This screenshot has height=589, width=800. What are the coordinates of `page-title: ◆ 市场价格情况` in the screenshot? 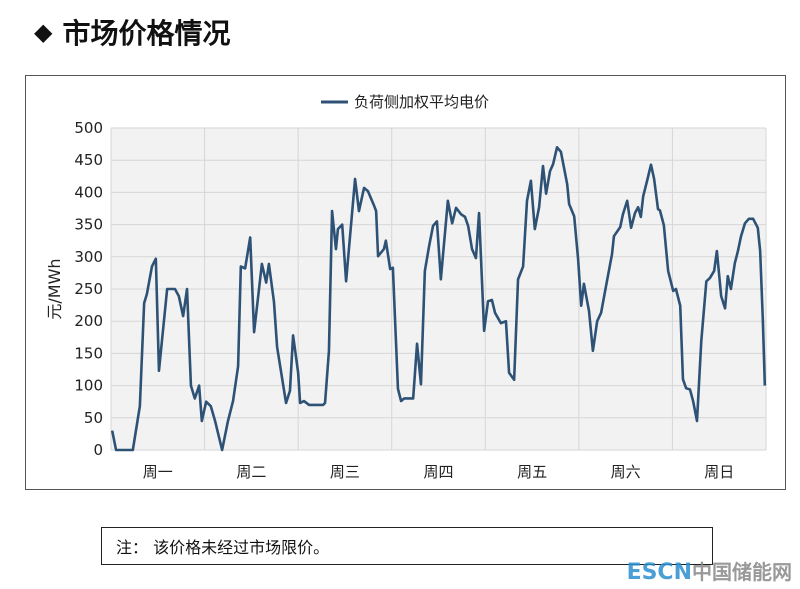 It's located at (132, 32).